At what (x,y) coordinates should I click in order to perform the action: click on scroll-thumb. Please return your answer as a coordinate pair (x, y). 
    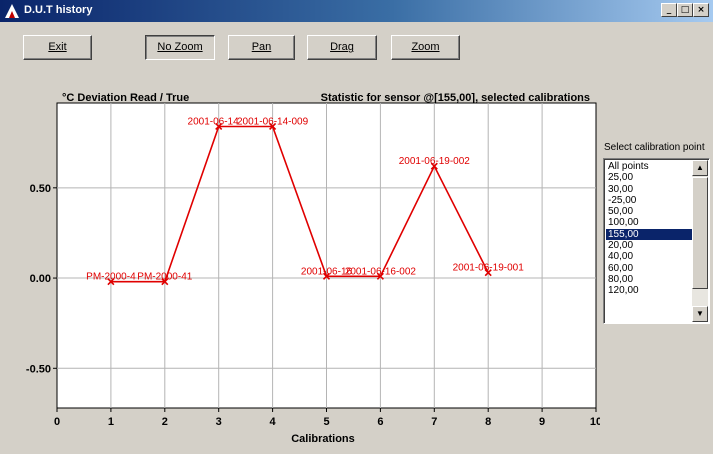
    Looking at the image, I should click on (700, 233).